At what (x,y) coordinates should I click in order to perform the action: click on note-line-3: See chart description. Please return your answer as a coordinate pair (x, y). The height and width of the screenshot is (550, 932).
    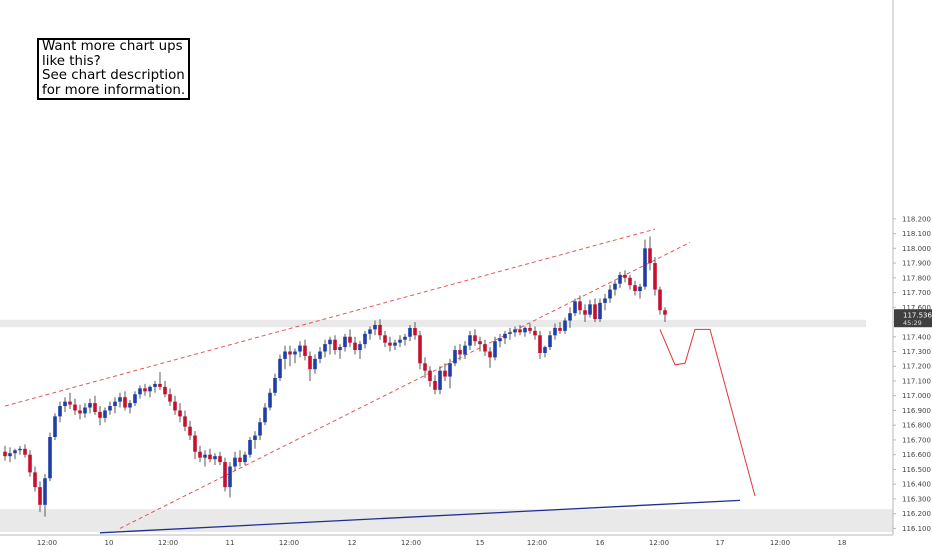
    Looking at the image, I should click on (113, 76).